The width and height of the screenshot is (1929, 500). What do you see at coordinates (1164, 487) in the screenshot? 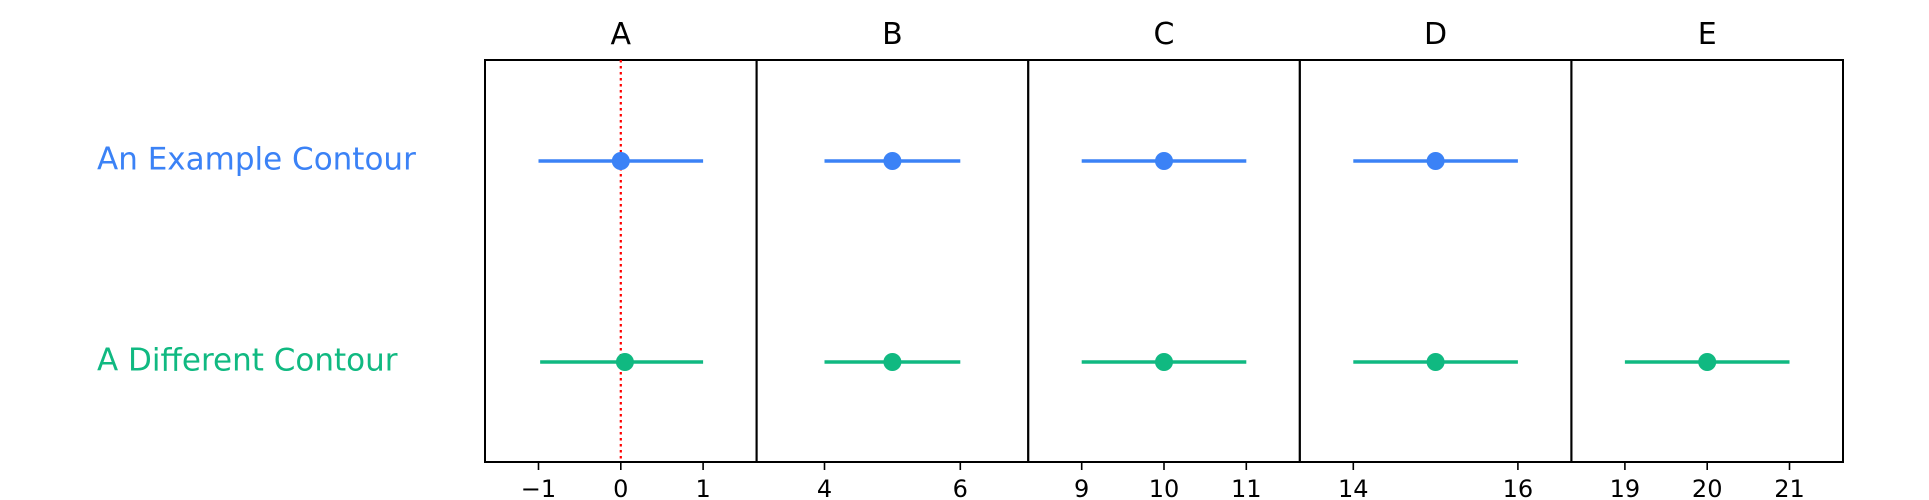
I see `x-tick-label: 10` at bounding box center [1164, 487].